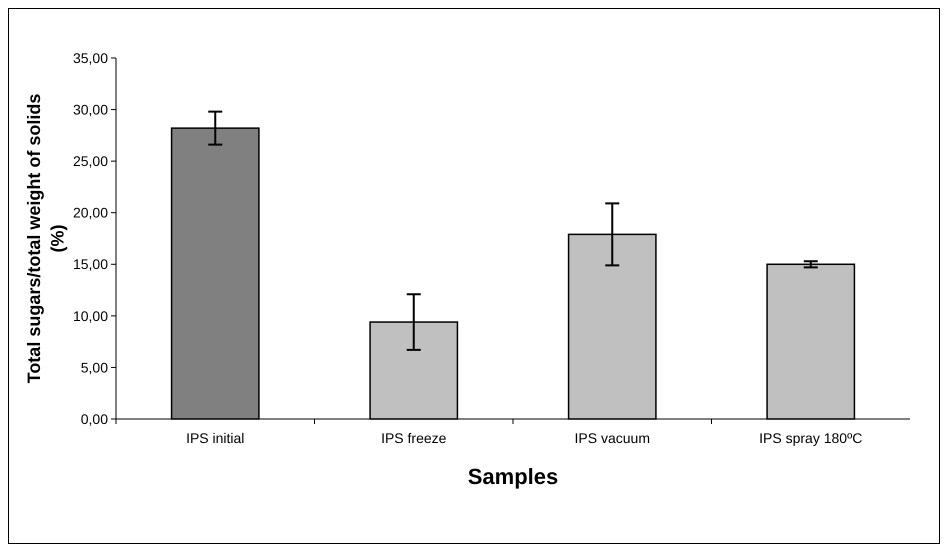 The height and width of the screenshot is (552, 948). What do you see at coordinates (215, 438) in the screenshot?
I see `x-tick-label: IPS initial` at bounding box center [215, 438].